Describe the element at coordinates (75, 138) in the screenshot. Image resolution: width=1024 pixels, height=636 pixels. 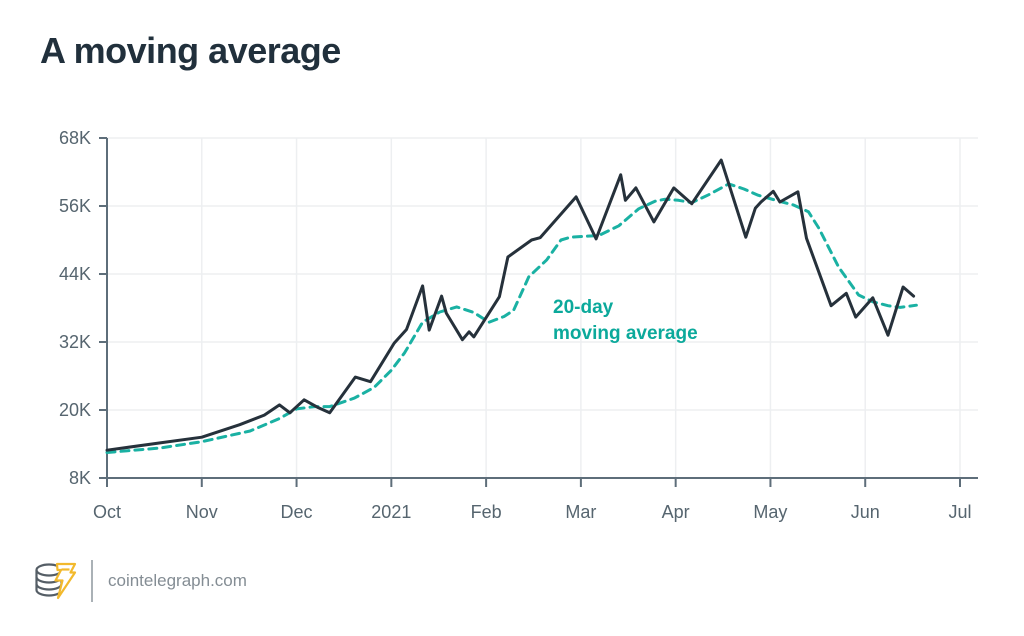
I see `y-tick-label: 68K` at that location.